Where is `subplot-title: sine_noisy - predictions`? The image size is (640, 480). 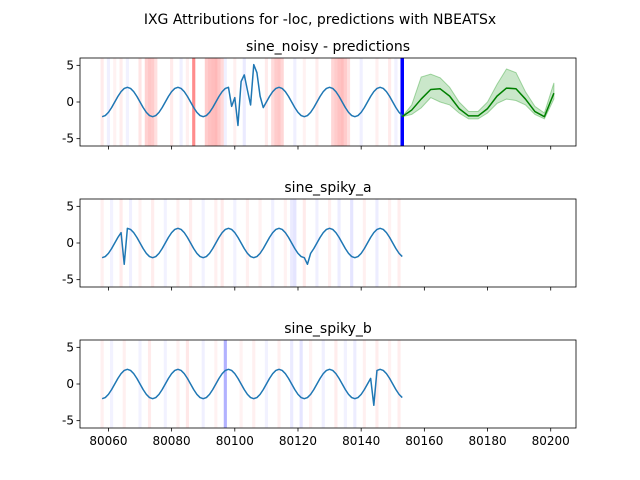 subplot-title: sine_noisy - predictions is located at coordinates (328, 47).